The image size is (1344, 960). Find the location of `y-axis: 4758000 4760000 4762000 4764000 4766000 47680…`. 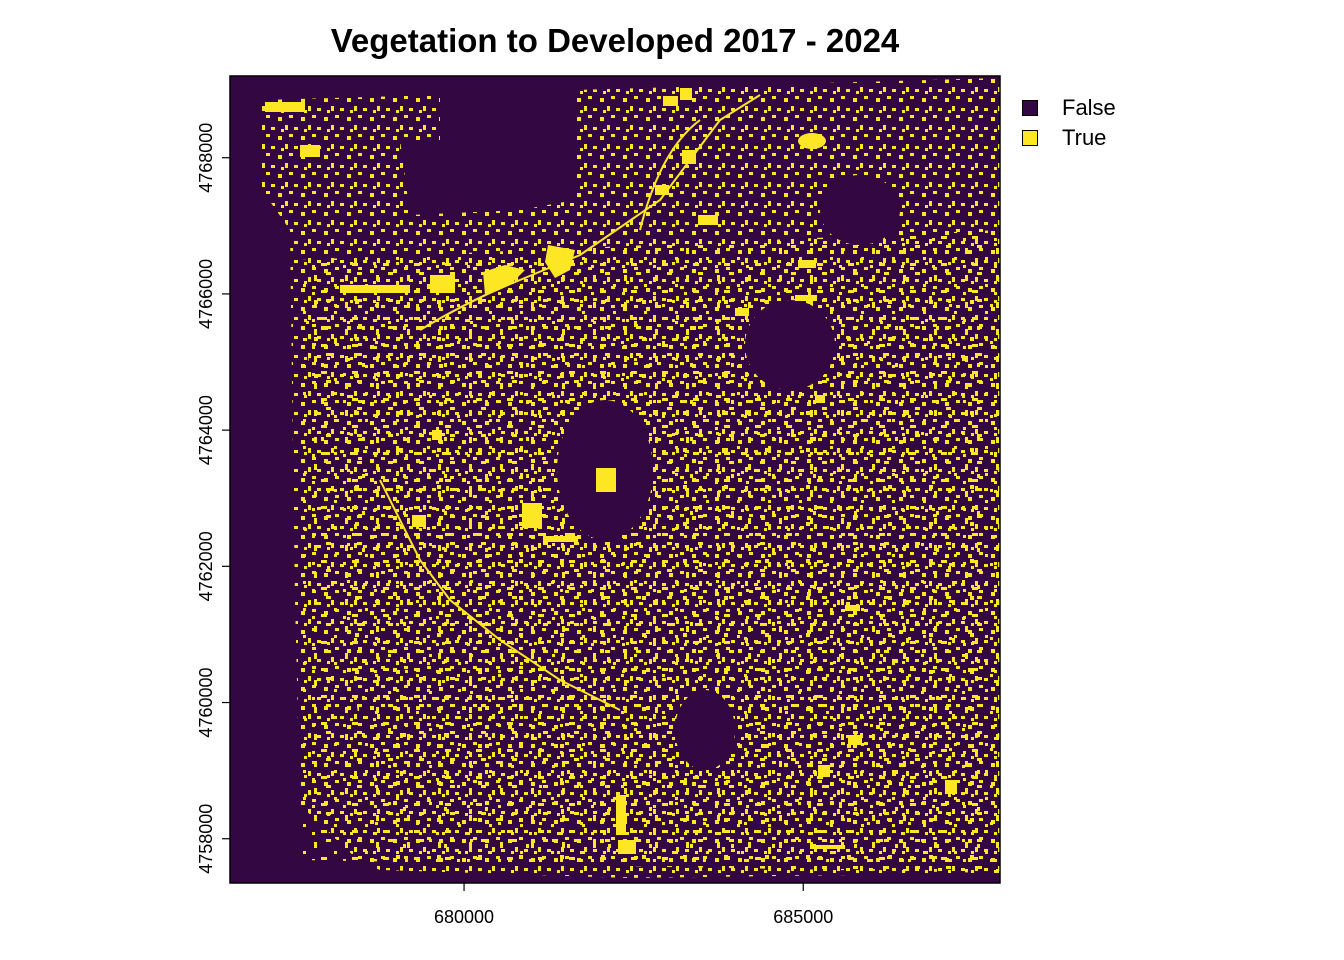

y-axis: 4758000 4760000 4762000 4764000 4766000 47680… is located at coordinates (213, 498).